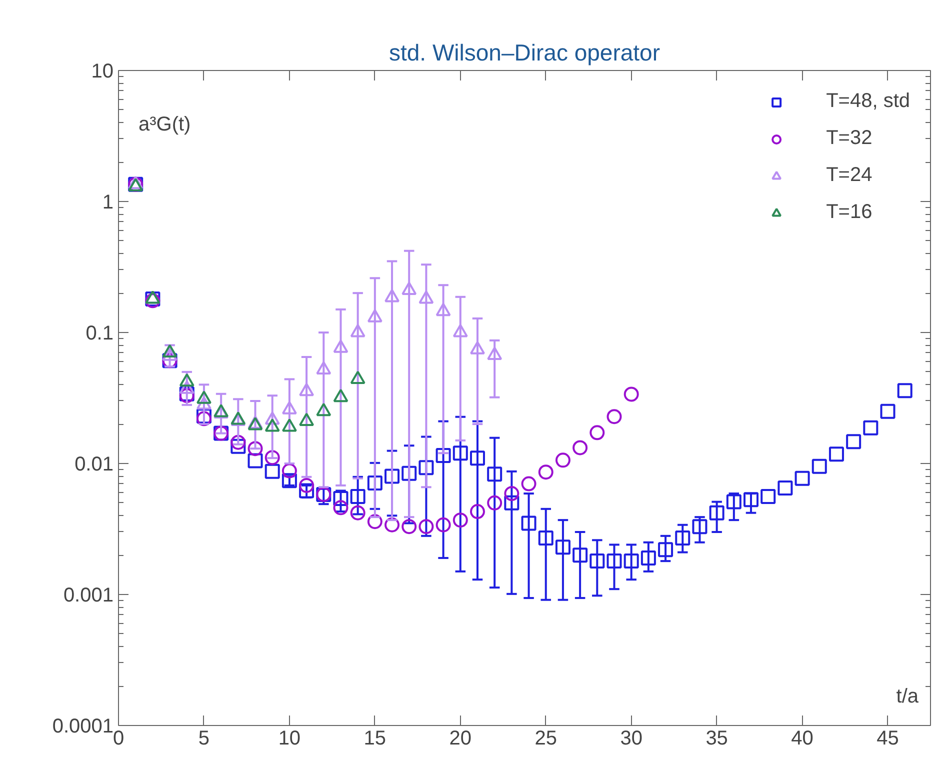 The height and width of the screenshot is (759, 939). Describe the element at coordinates (94, 465) in the screenshot. I see `y-tick-label: 0.01` at that location.